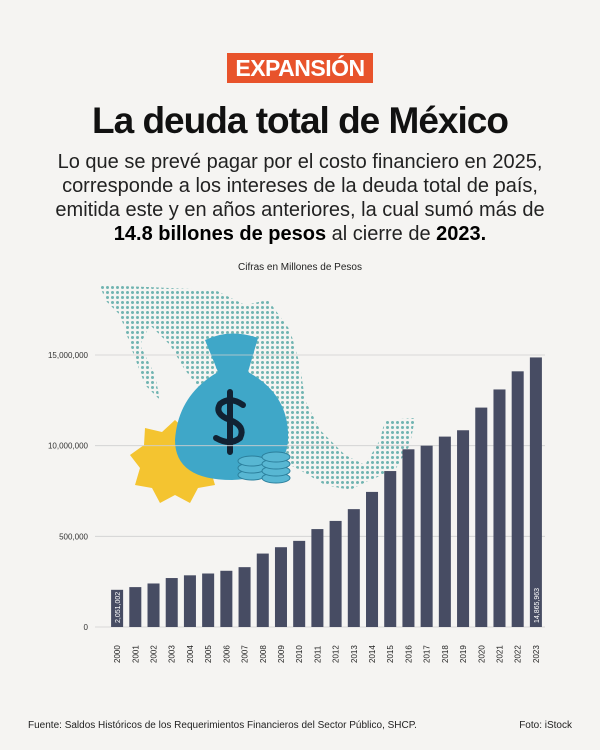 This screenshot has height=750, width=600. I want to click on x-tick-label: 2003, so click(172, 654).